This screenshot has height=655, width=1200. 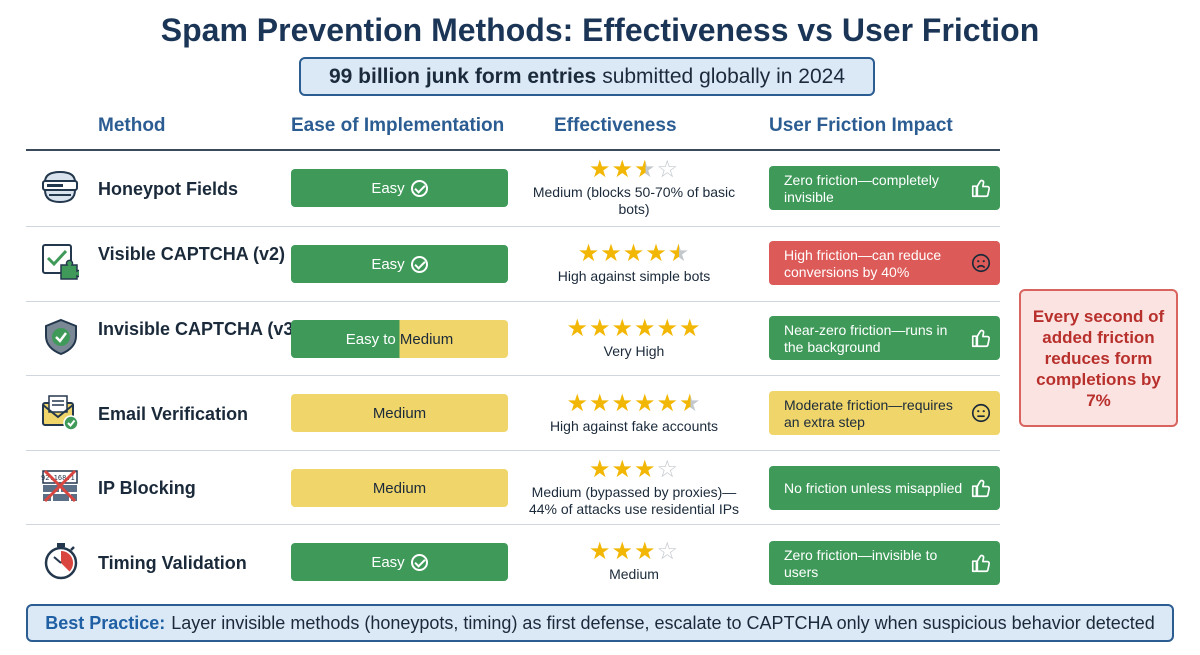 I want to click on column-header-effectiveness: Effectiveness, so click(x=615, y=125).